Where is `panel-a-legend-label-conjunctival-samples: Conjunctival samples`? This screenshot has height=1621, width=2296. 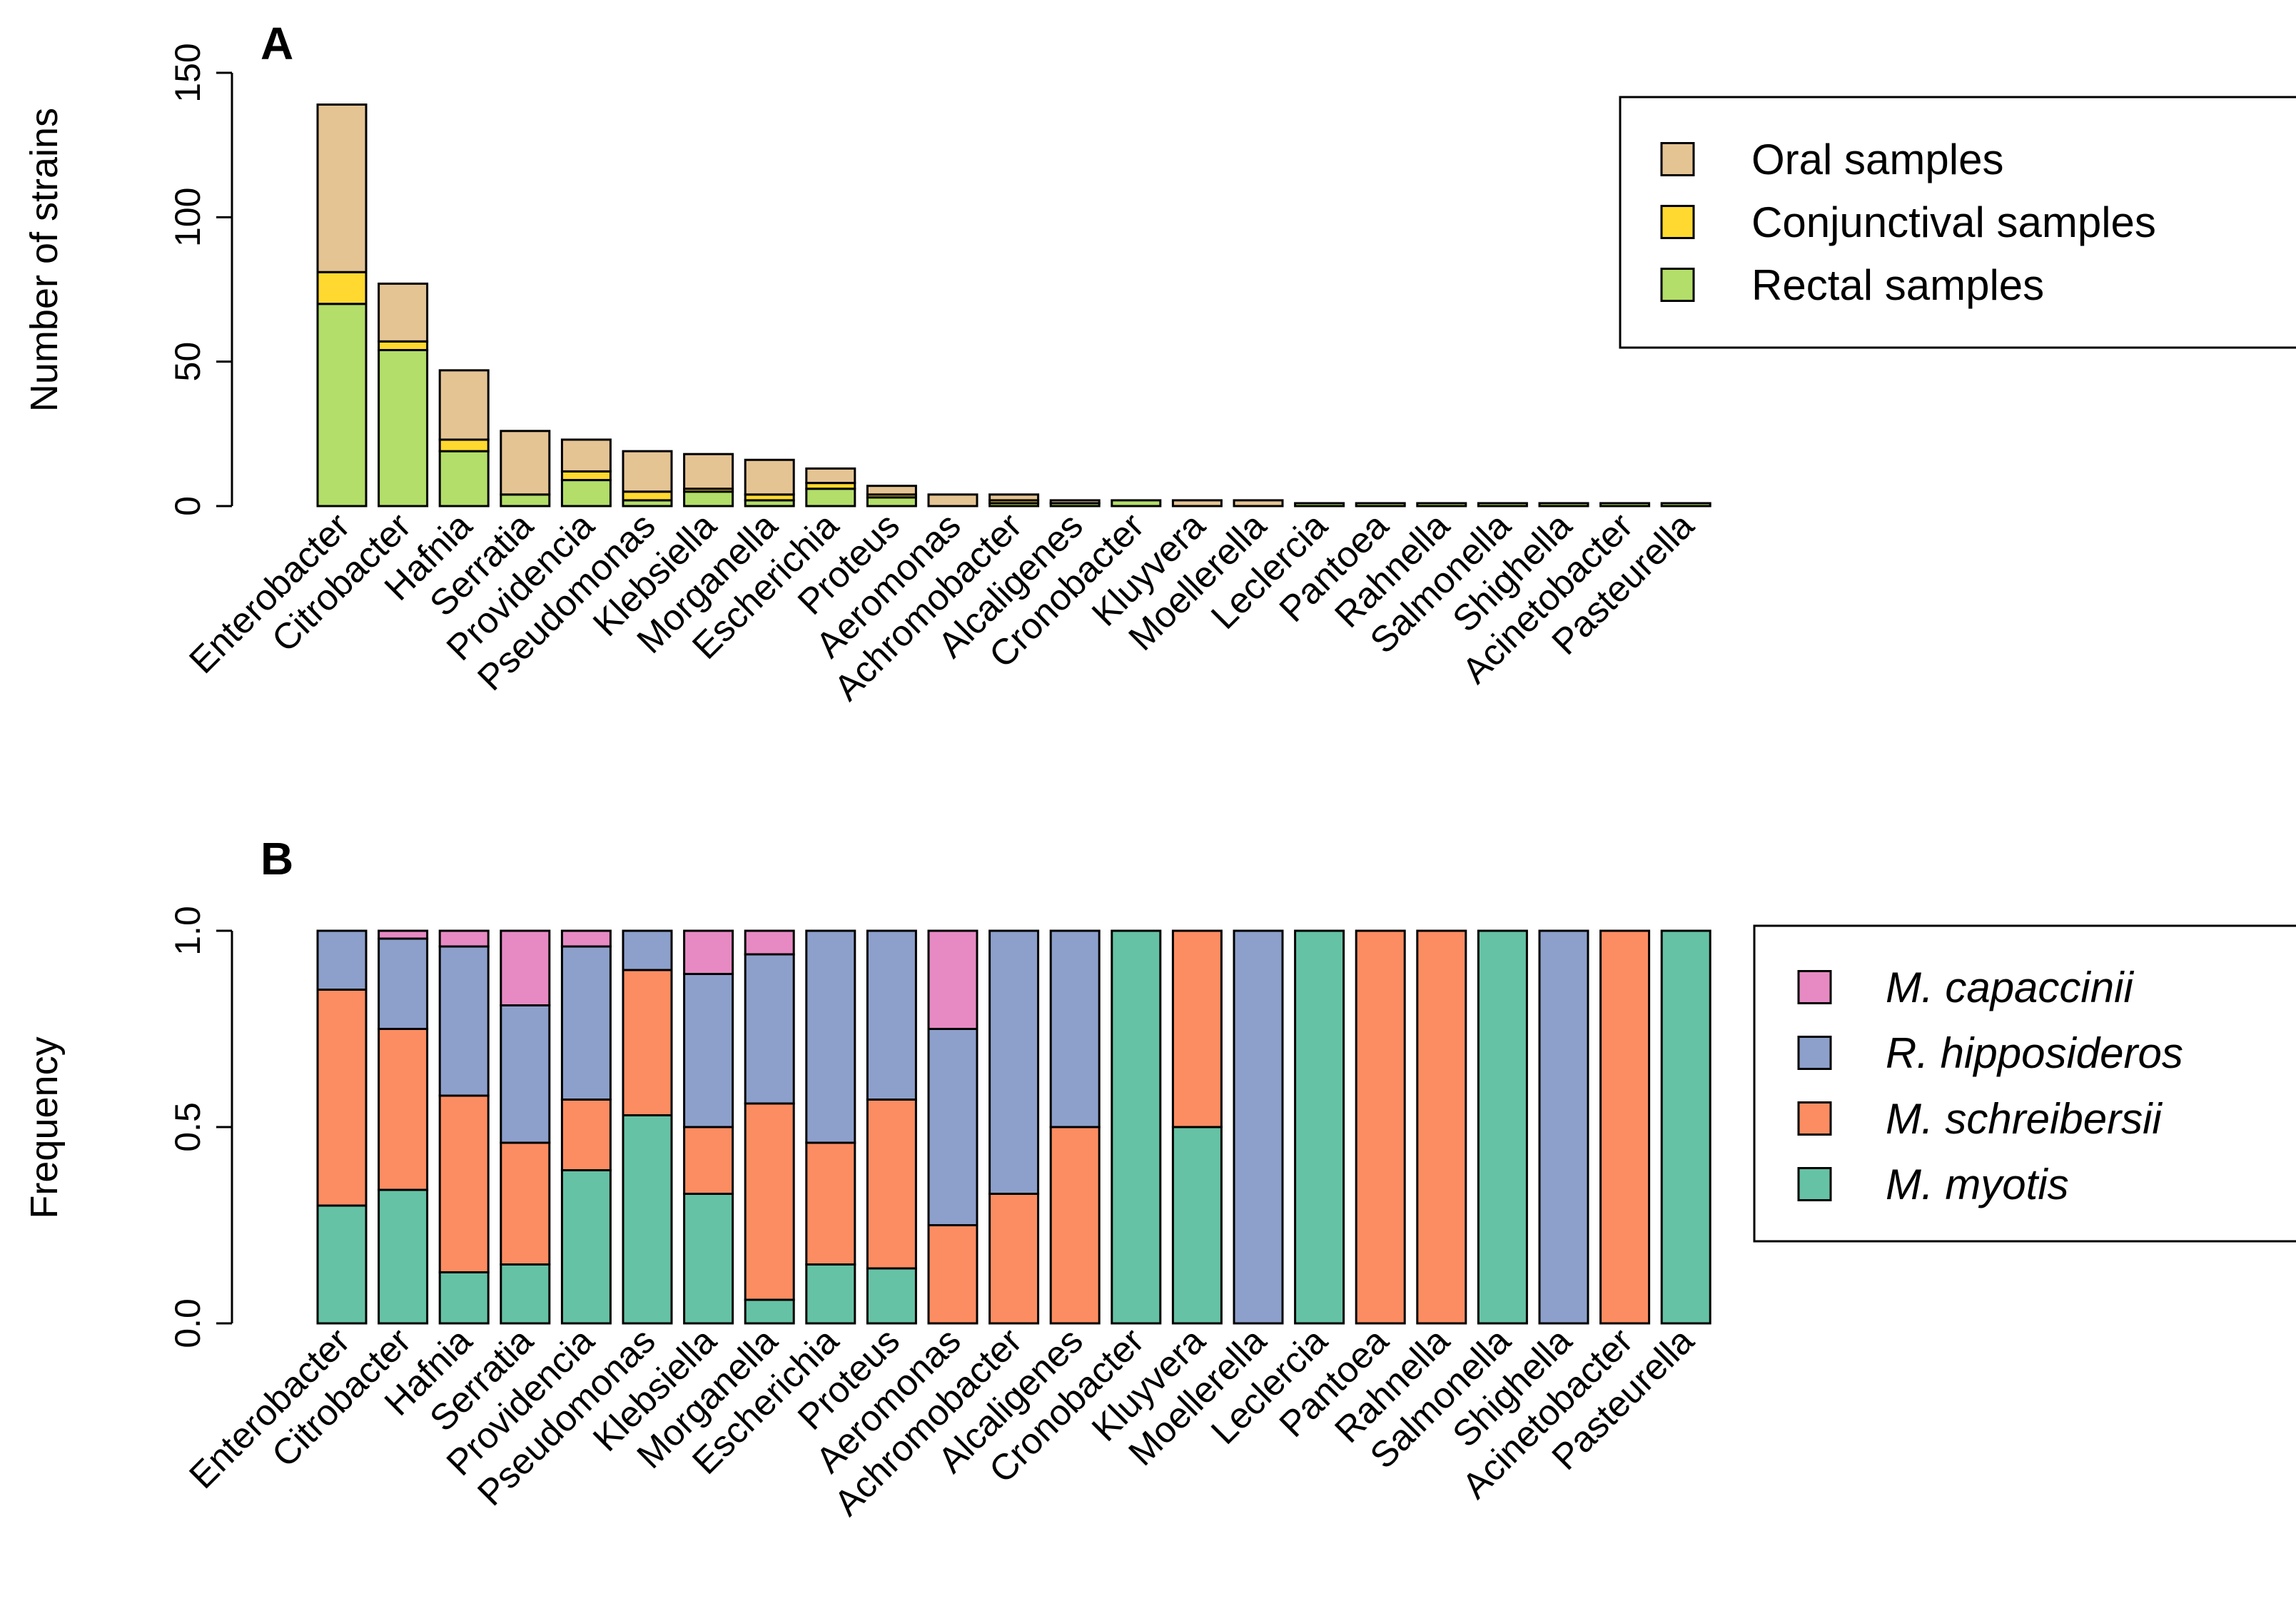
panel-a-legend-label-conjunctival-samples: Conjunctival samples is located at coordinates (1953, 222).